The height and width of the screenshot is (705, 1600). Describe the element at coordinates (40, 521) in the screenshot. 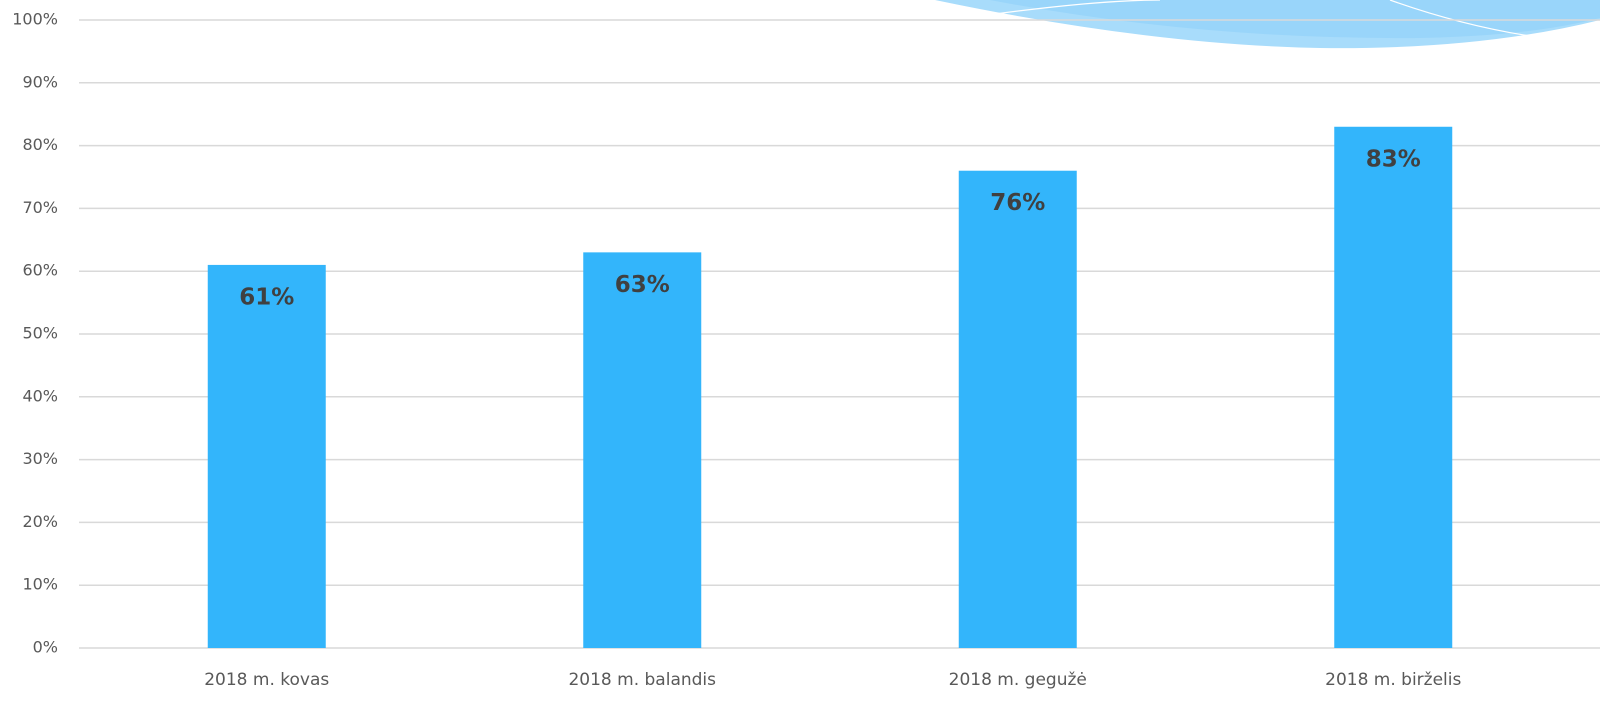

I see `y-tick-label: 20%` at that location.